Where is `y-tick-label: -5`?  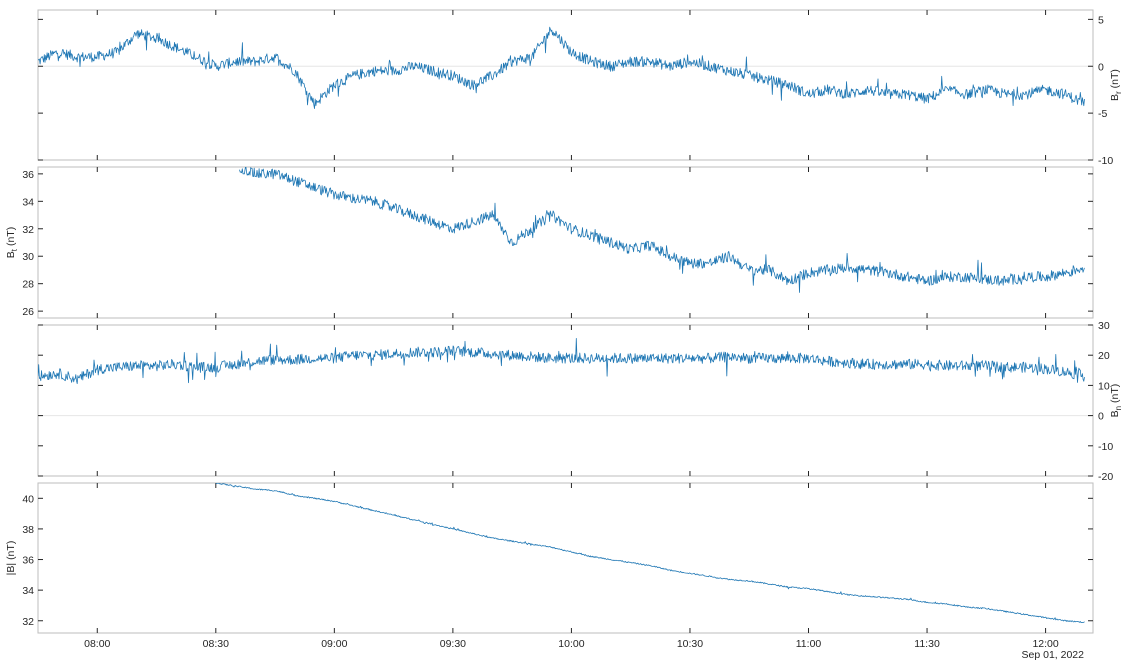
y-tick-label: -5 is located at coordinates (1102, 114).